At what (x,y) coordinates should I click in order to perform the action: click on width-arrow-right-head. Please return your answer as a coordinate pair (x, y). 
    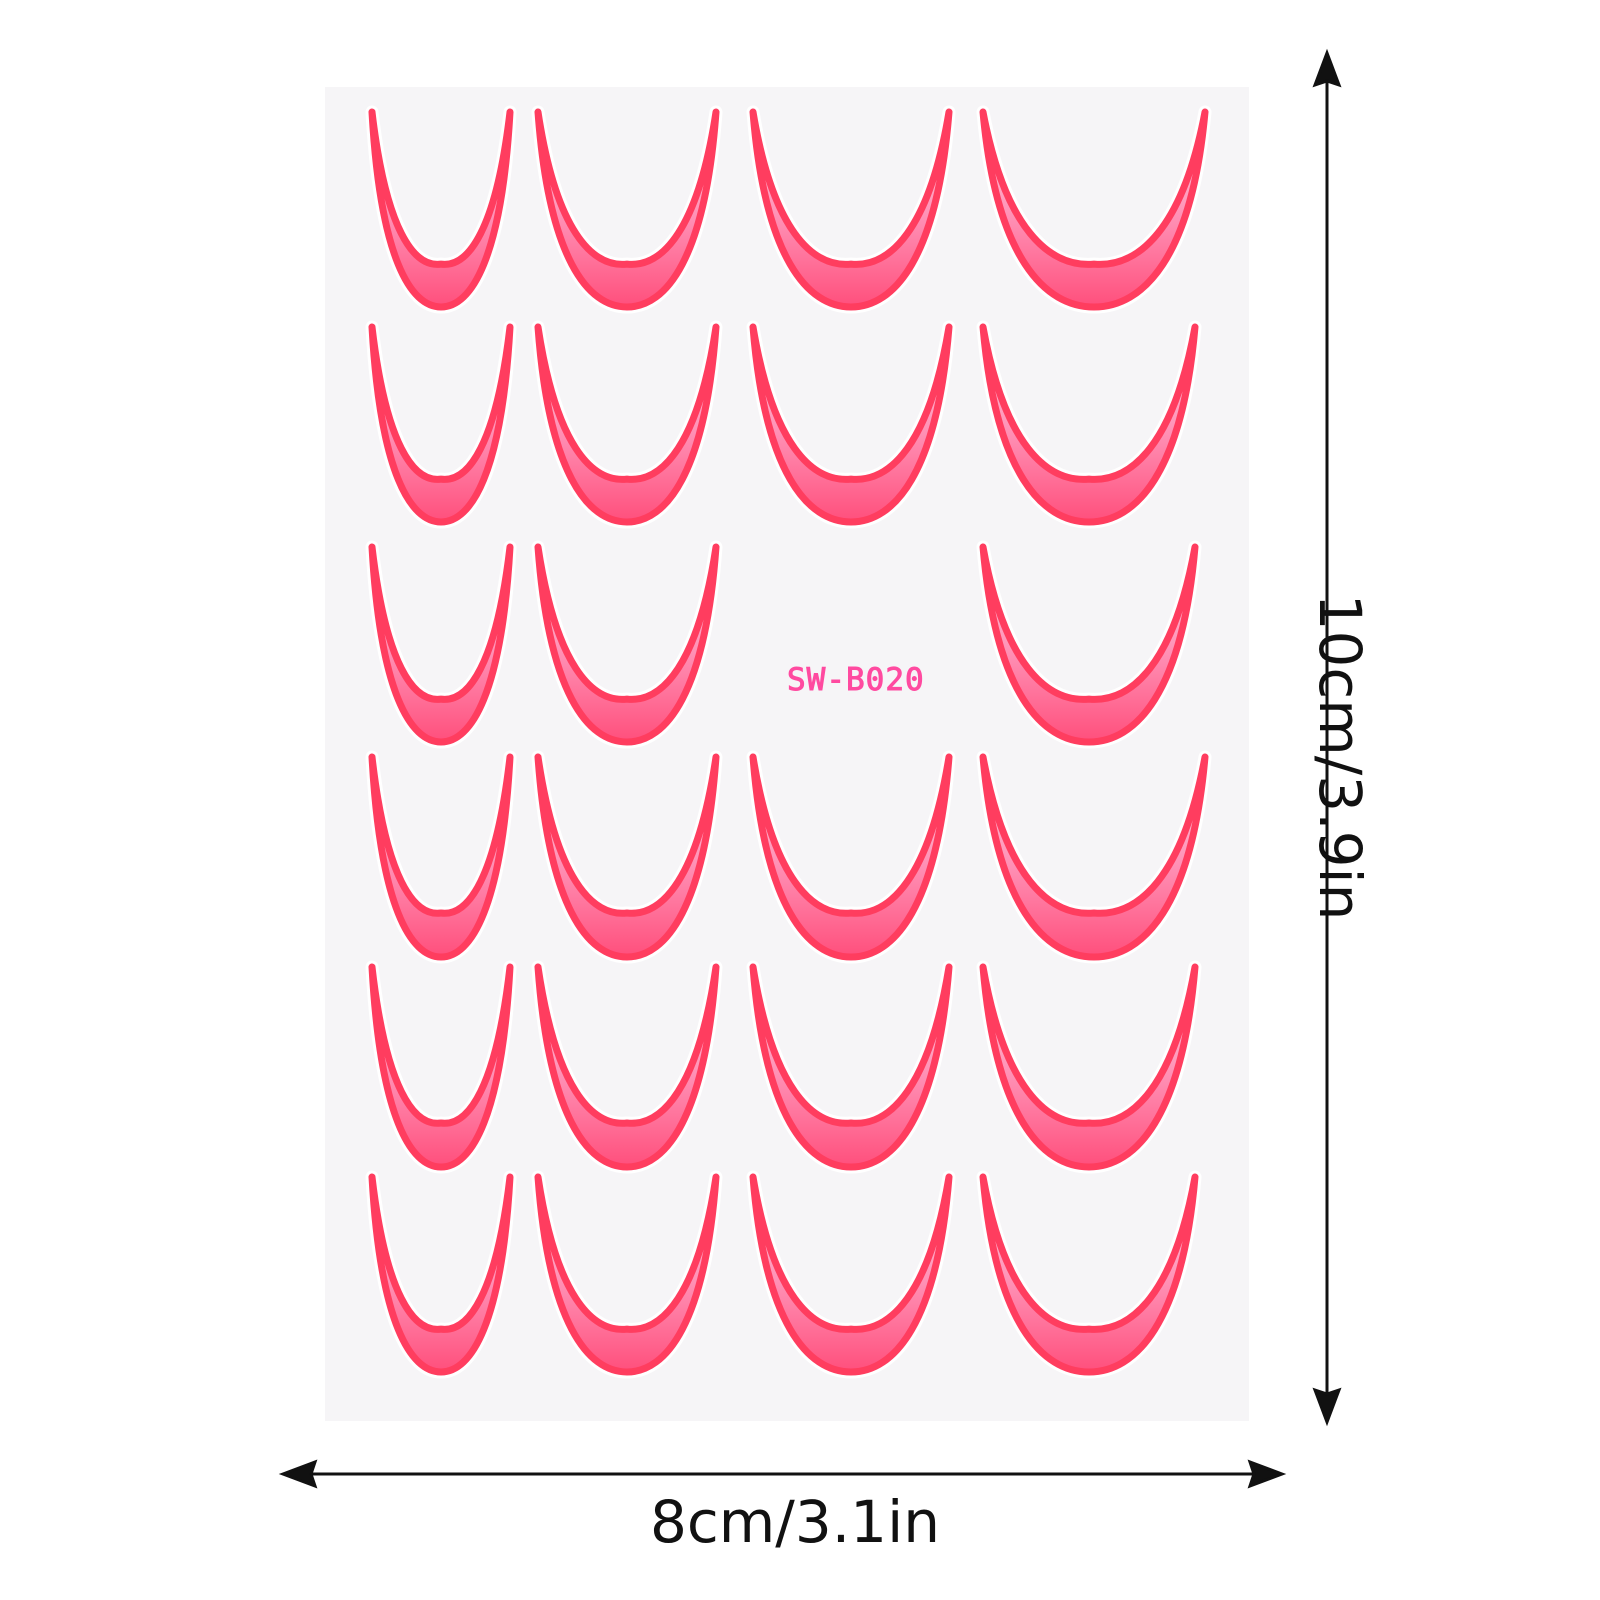
    Looking at the image, I should click on (1267, 1474).